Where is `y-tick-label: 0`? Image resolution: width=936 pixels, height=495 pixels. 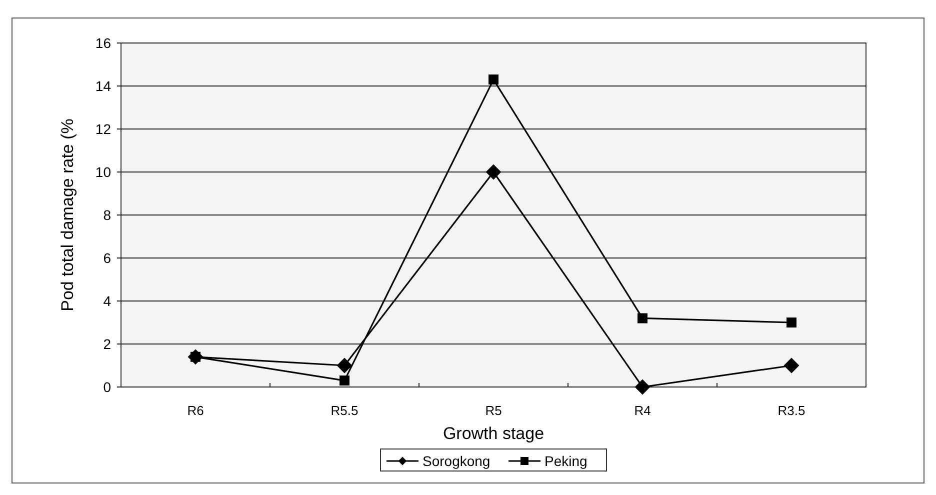 y-tick-label: 0 is located at coordinates (107, 386).